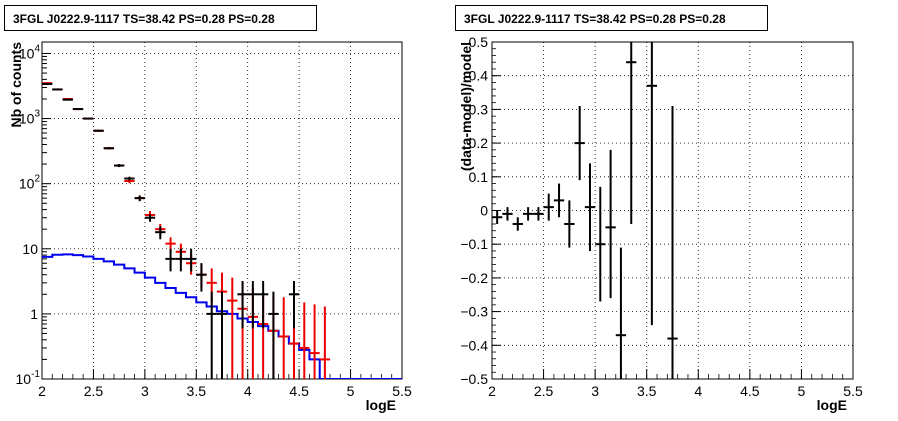 This screenshot has width=898, height=421. I want to click on y-tick-label: 10⁴, so click(30, 52).